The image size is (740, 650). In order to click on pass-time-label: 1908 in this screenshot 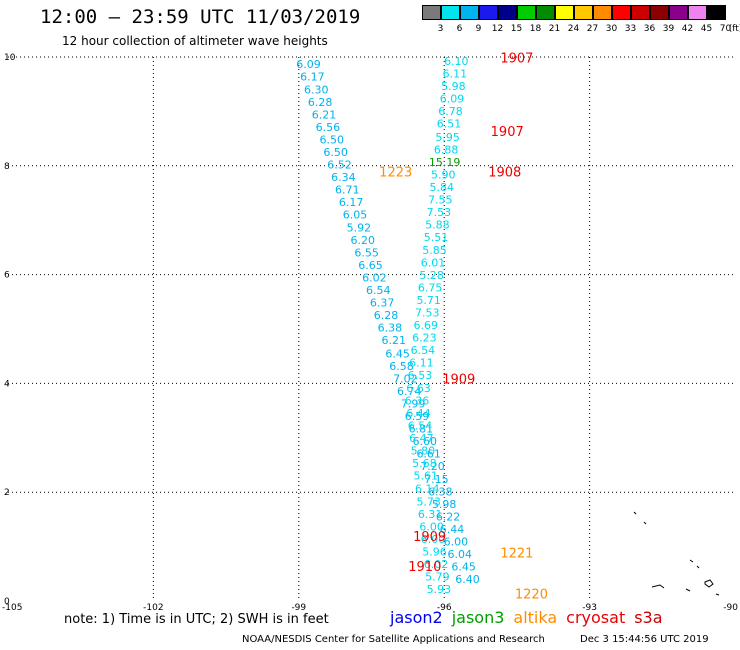, I will do `click(504, 173)`.